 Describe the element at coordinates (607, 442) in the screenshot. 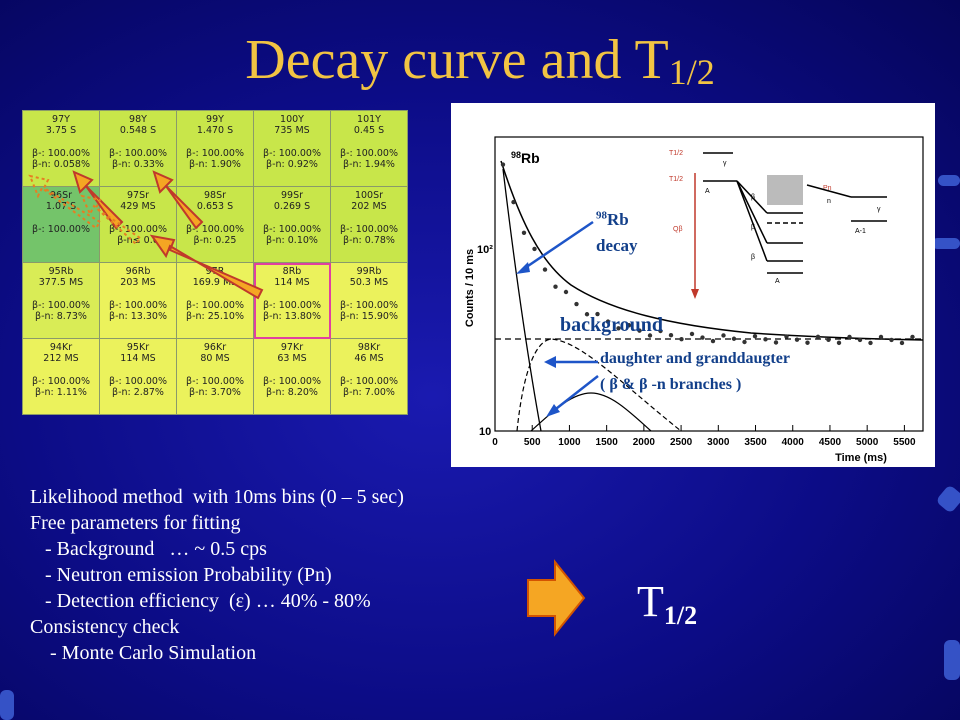

I see `x-tick-label: 1500` at that location.